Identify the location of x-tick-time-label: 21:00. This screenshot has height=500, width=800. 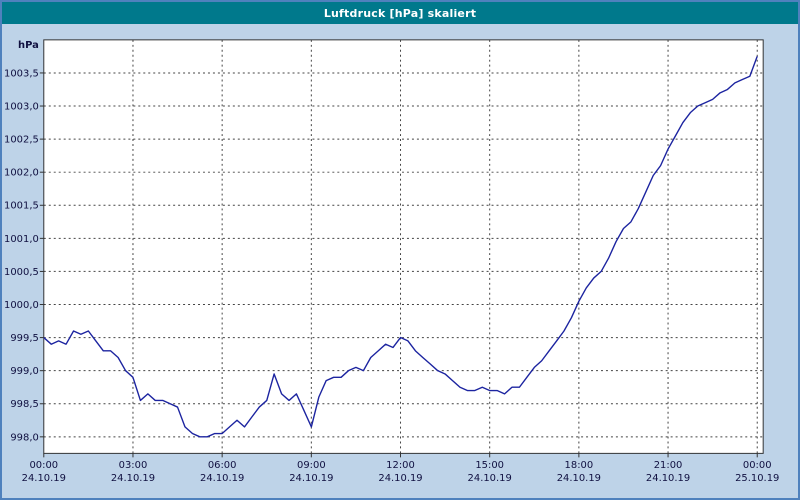
(668, 465).